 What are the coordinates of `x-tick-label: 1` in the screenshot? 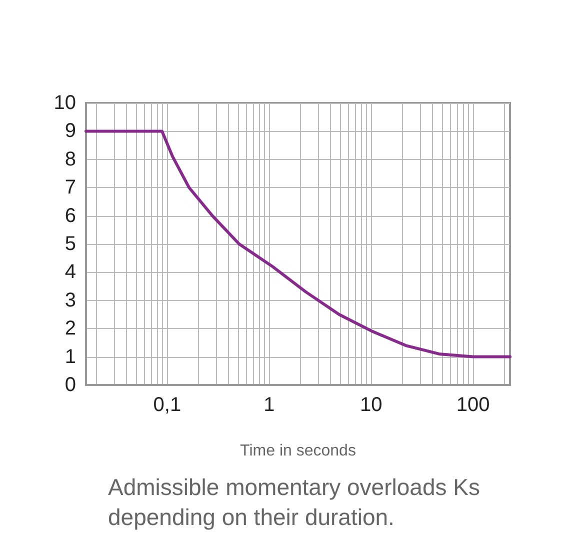 It's located at (269, 405).